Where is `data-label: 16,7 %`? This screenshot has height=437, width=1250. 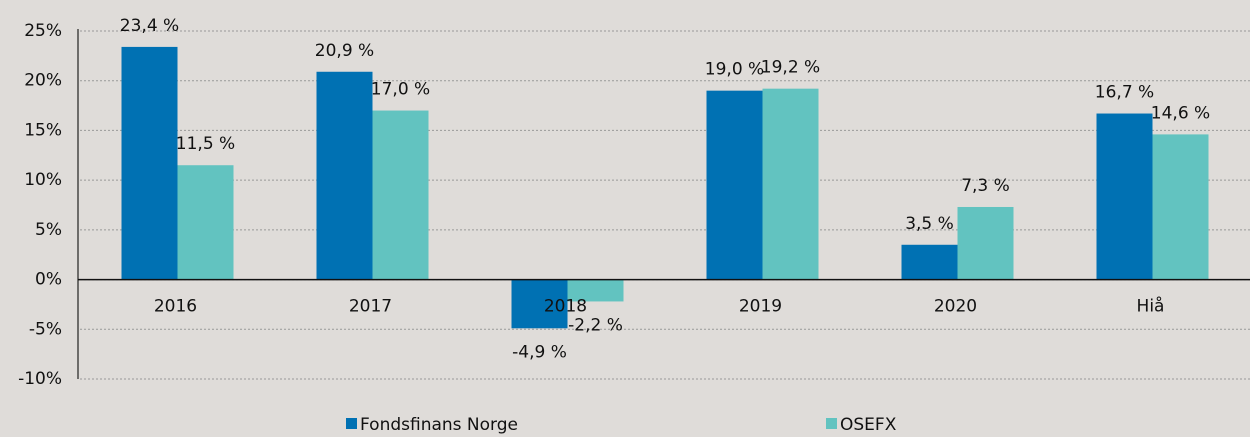 data-label: 16,7 % is located at coordinates (1124, 93).